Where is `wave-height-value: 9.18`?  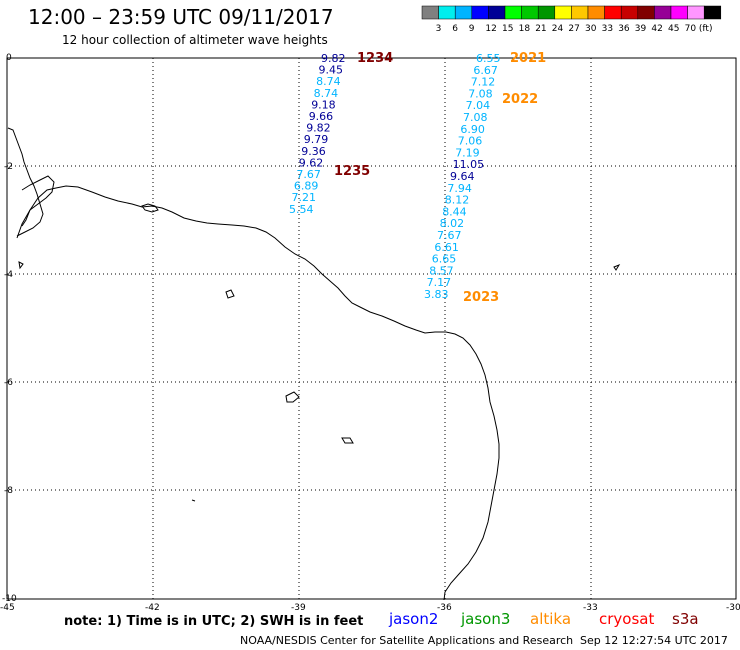
wave-height-value: 9.18 is located at coordinates (323, 104).